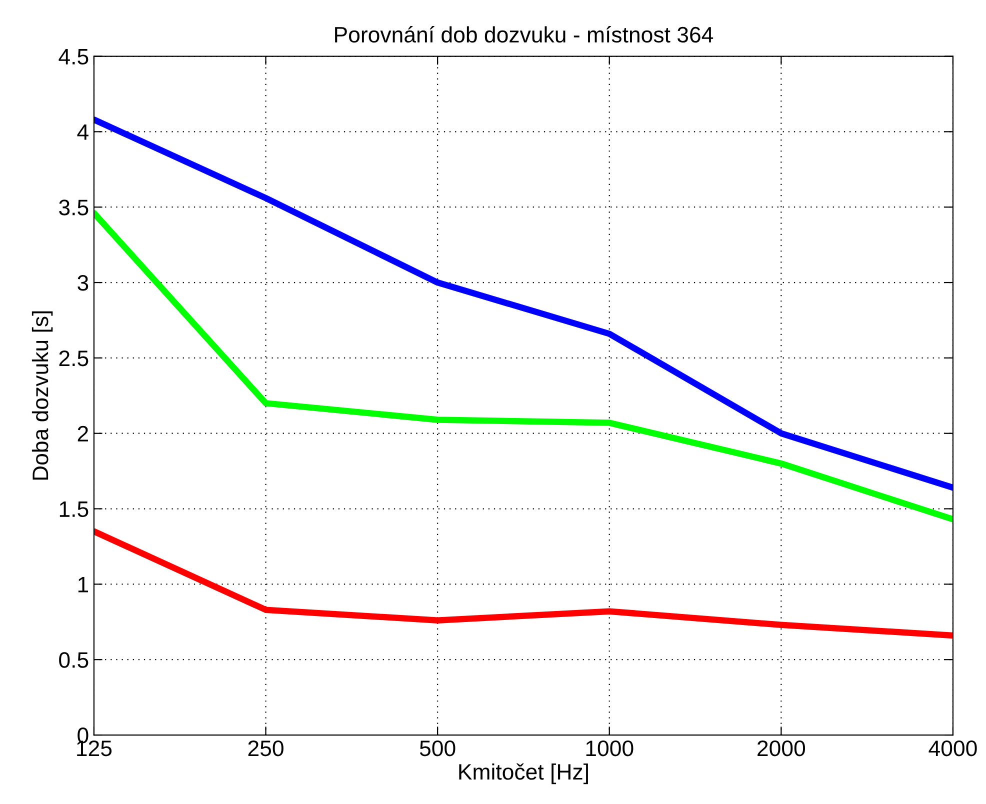  What do you see at coordinates (73, 358) in the screenshot?
I see `y-tick-label: 2.5` at bounding box center [73, 358].